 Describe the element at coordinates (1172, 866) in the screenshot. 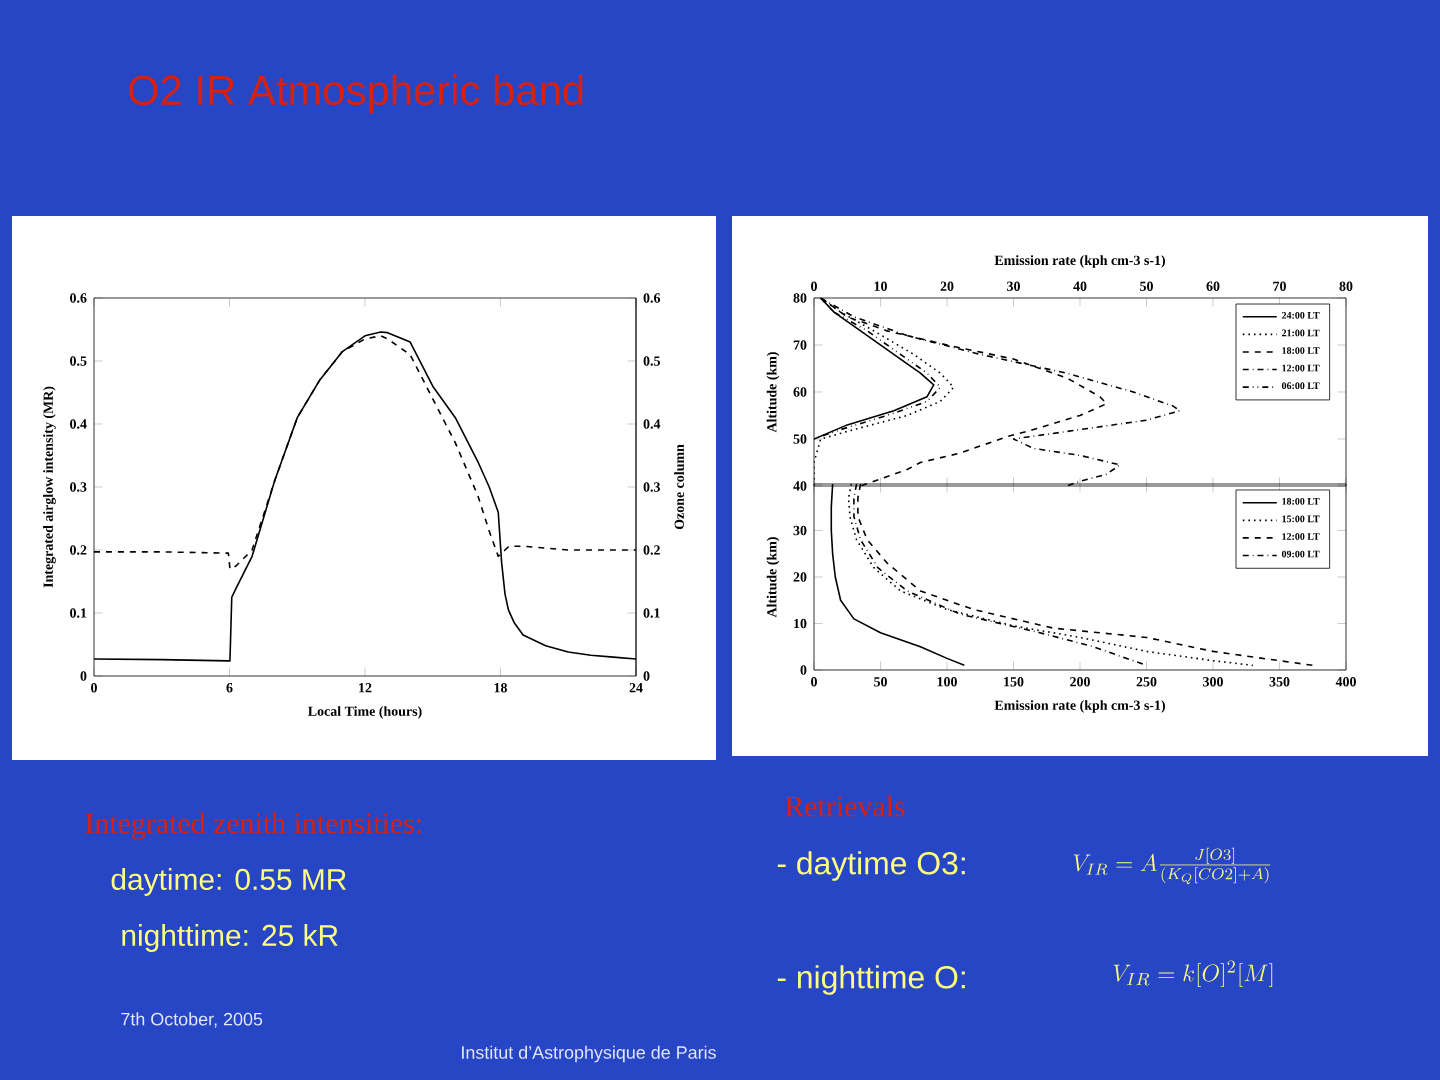

I see `text: $V_{IR} = A\frac{J[O3]}{(K_Q[CO2]+A)}$` at that location.